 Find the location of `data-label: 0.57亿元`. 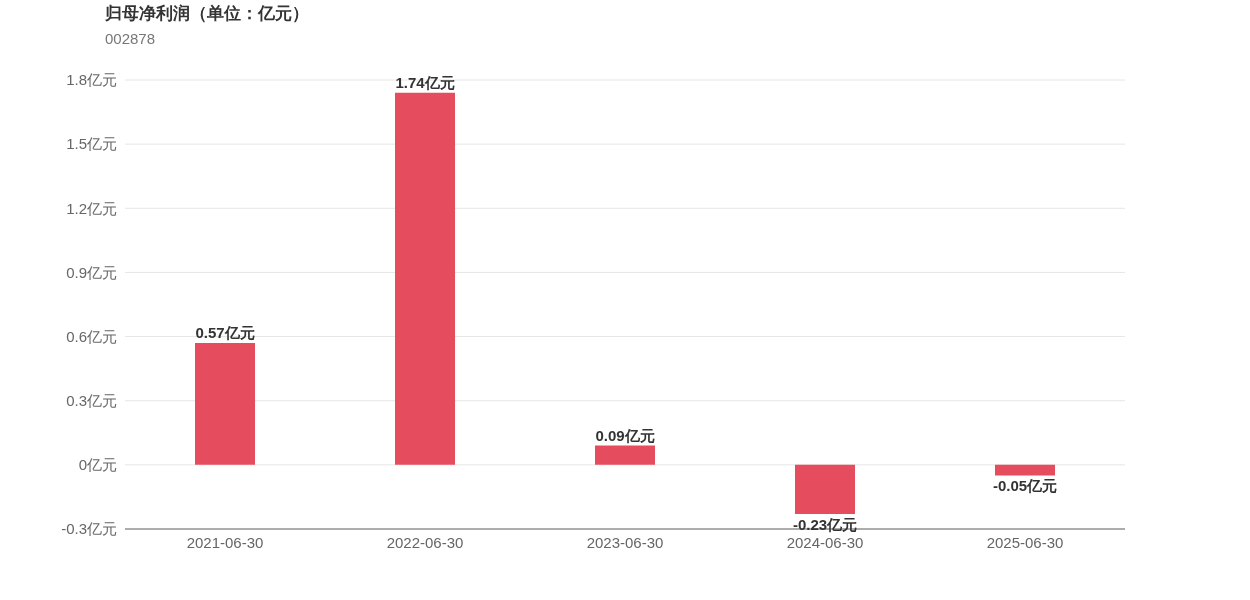

data-label: 0.57亿元 is located at coordinates (225, 332).